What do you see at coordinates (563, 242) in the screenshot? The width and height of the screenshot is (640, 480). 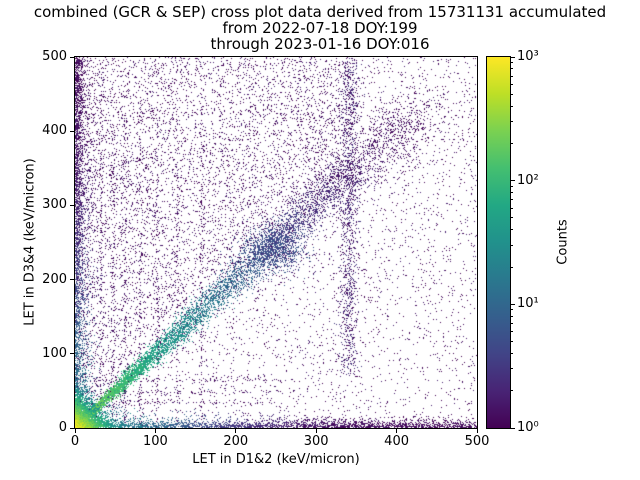 I see `colorbar-label: Counts` at bounding box center [563, 242].